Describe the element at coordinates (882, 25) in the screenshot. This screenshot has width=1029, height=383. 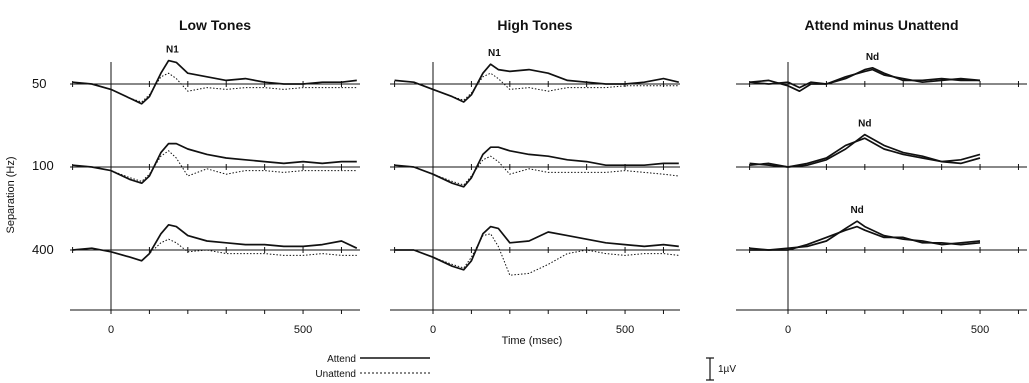
I see `panel-title: Attend minus Unattend` at that location.